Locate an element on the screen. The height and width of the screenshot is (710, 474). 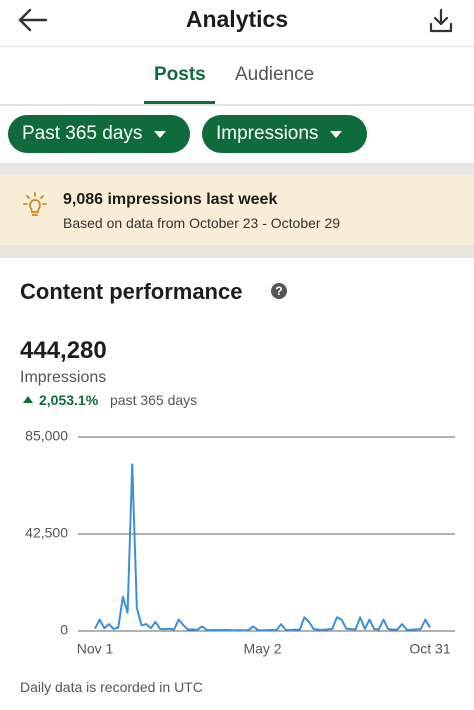
tab-indicator is located at coordinates (179, 102).